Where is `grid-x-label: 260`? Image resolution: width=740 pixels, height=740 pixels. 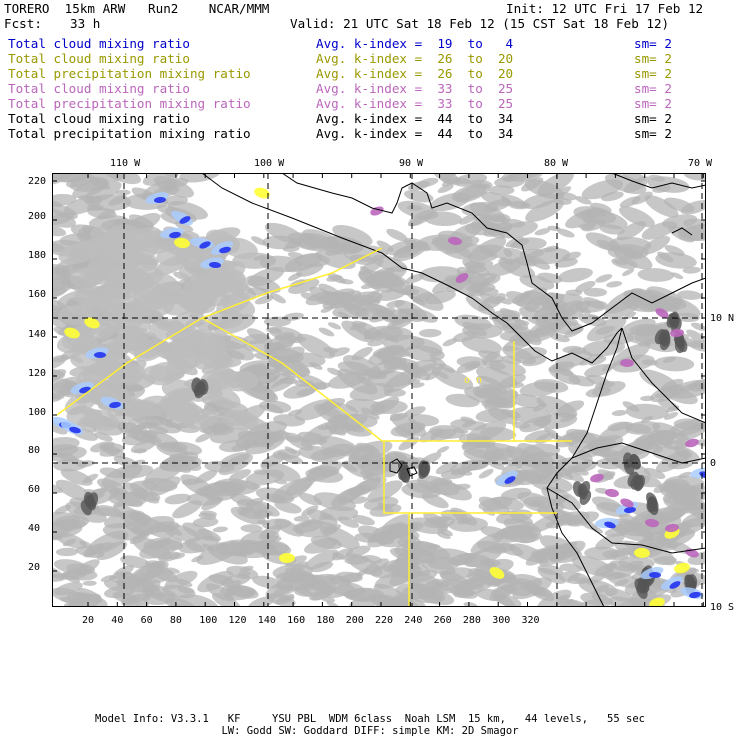
grid-x-label: 260 is located at coordinates (442, 620).